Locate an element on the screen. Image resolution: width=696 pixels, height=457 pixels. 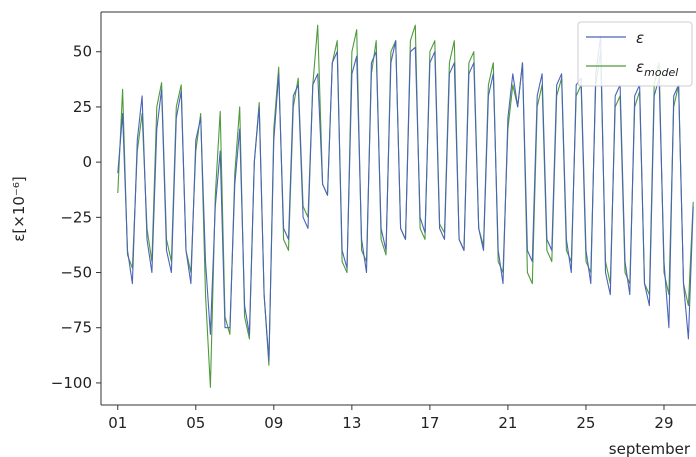
legend-label-epsilon-model: εmodel is located at coordinates (657, 68).